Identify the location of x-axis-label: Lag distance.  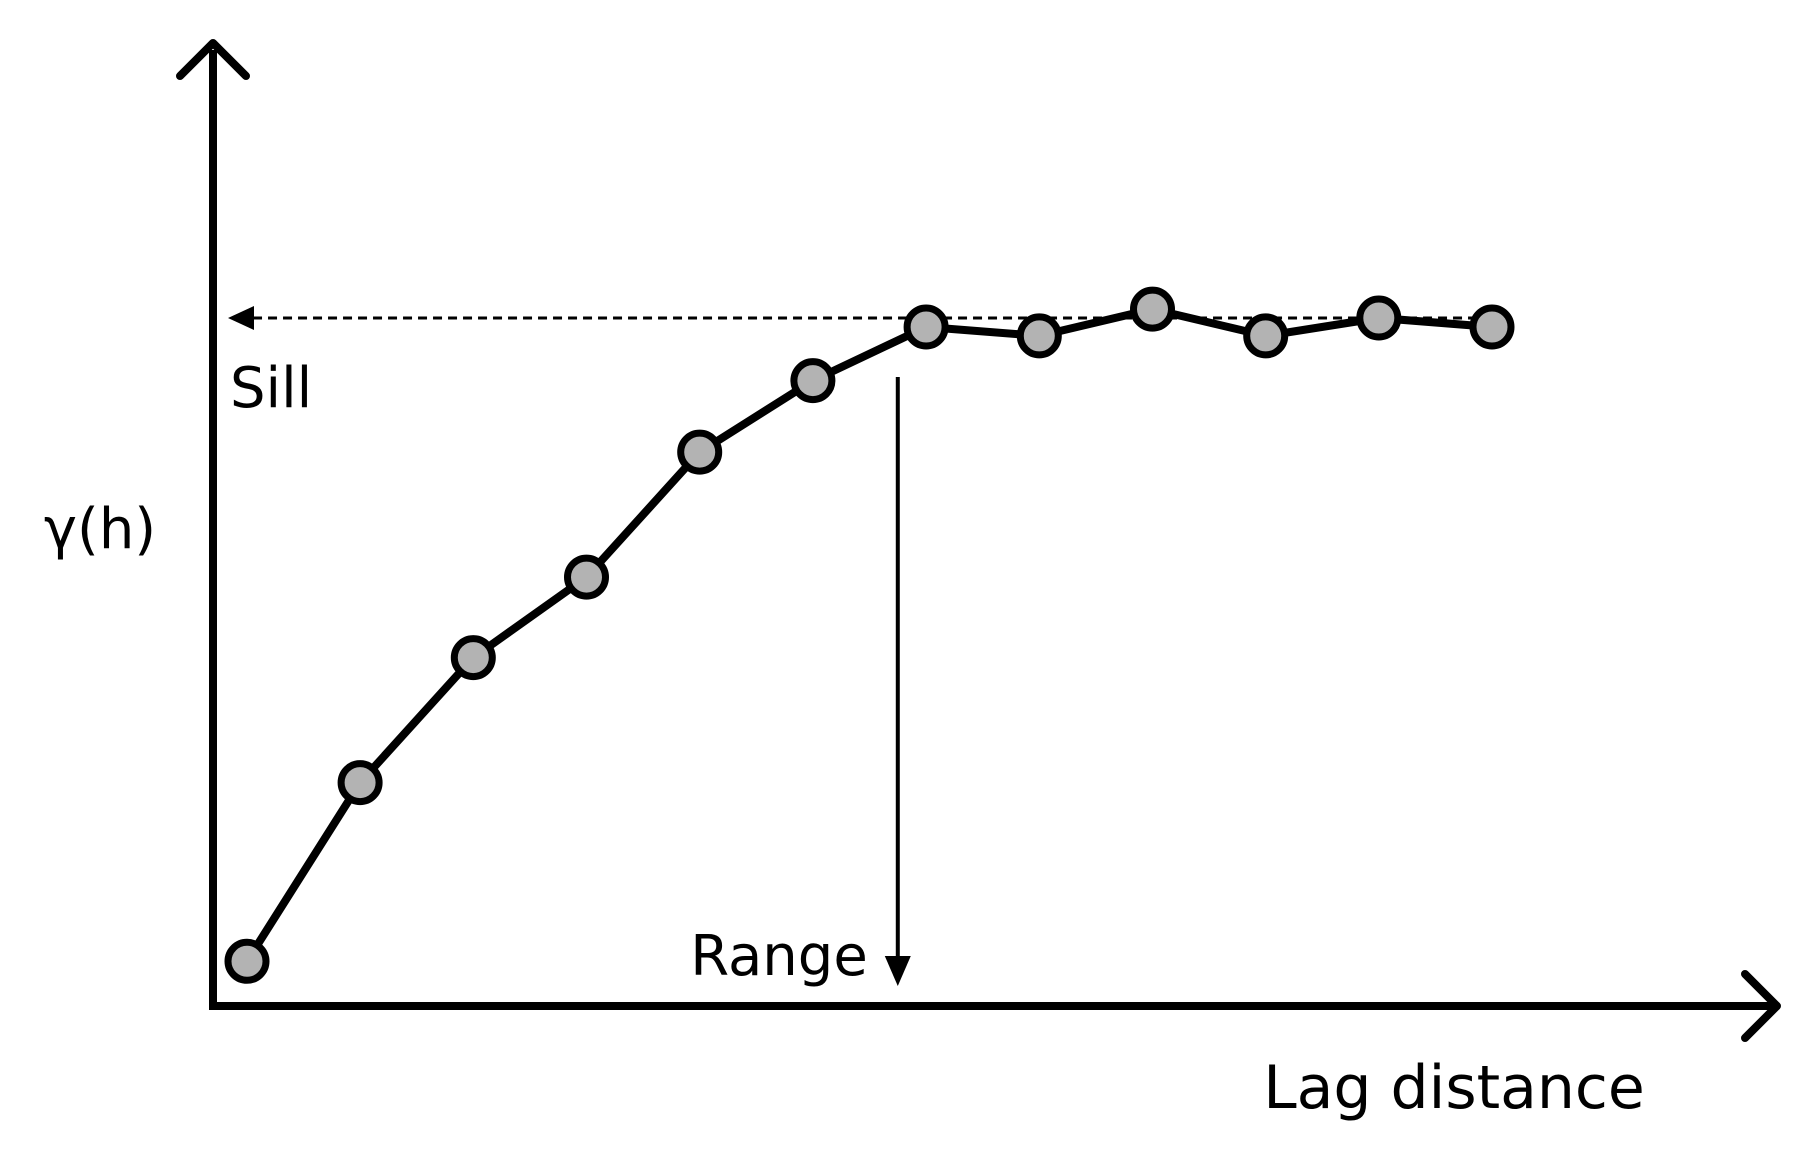
(1454, 1088).